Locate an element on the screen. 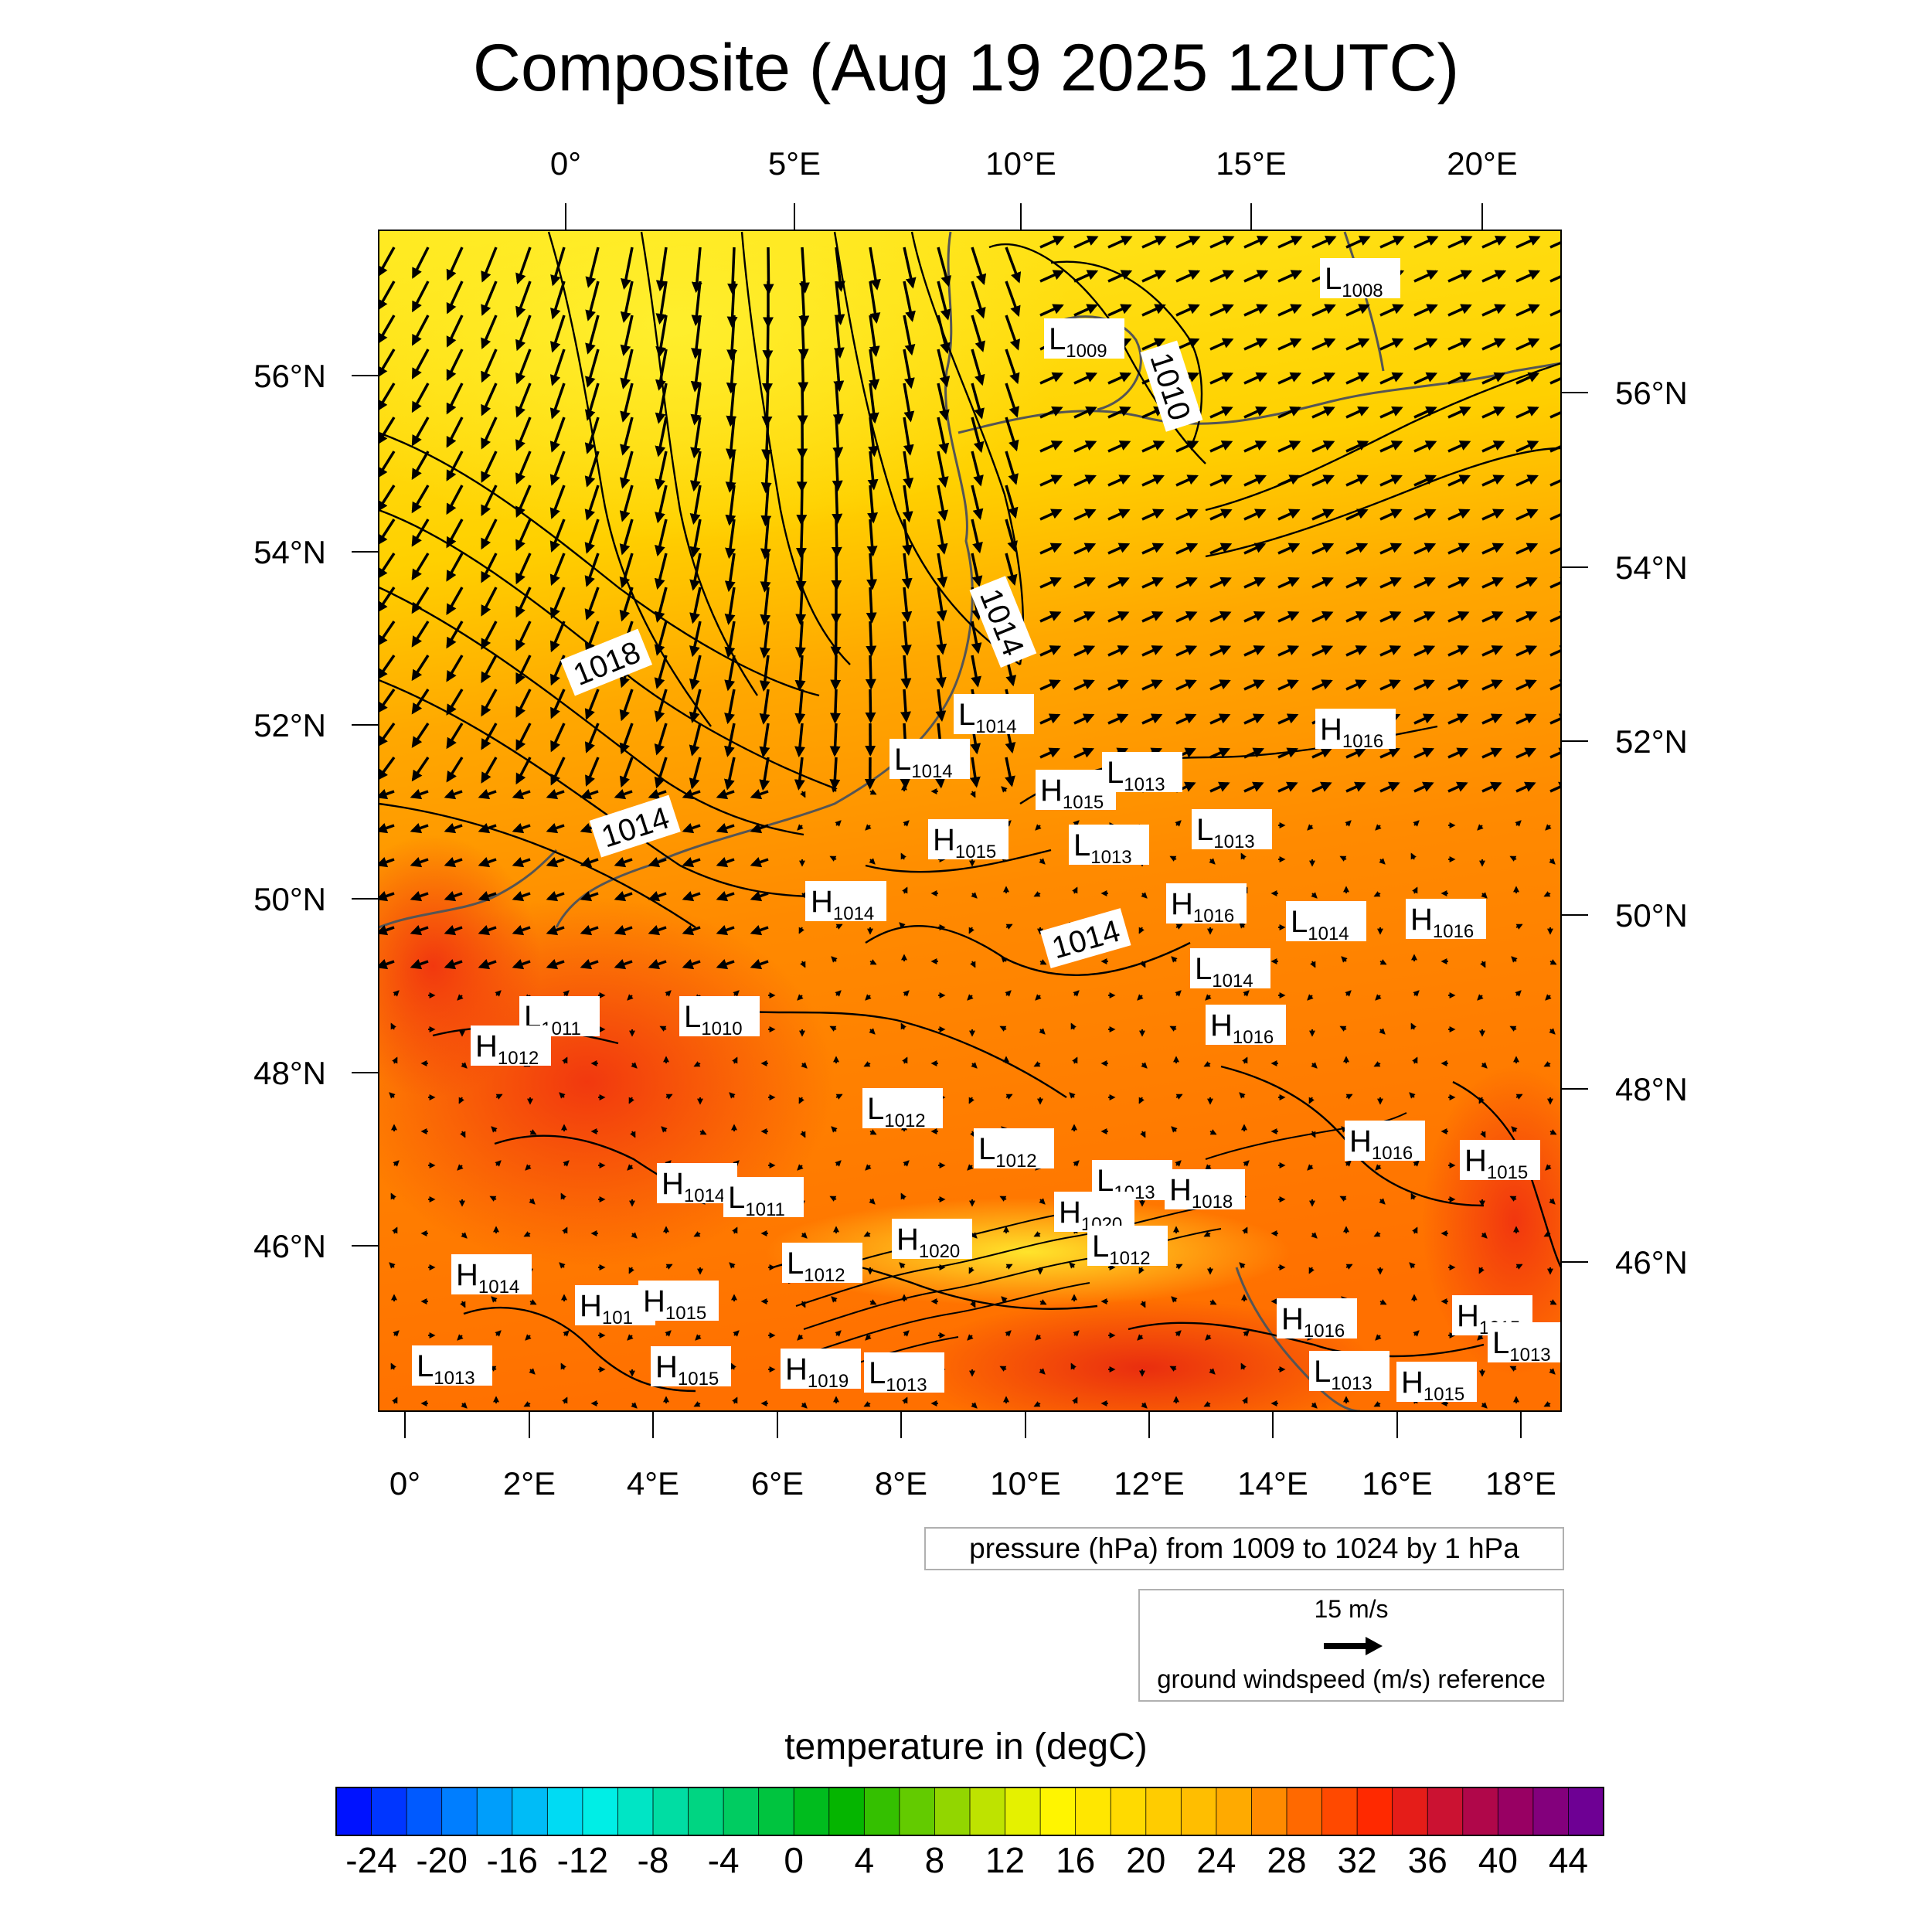 The width and height of the screenshot is (1932, 1932). pressure-center-value: 1008 is located at coordinates (1362, 291).